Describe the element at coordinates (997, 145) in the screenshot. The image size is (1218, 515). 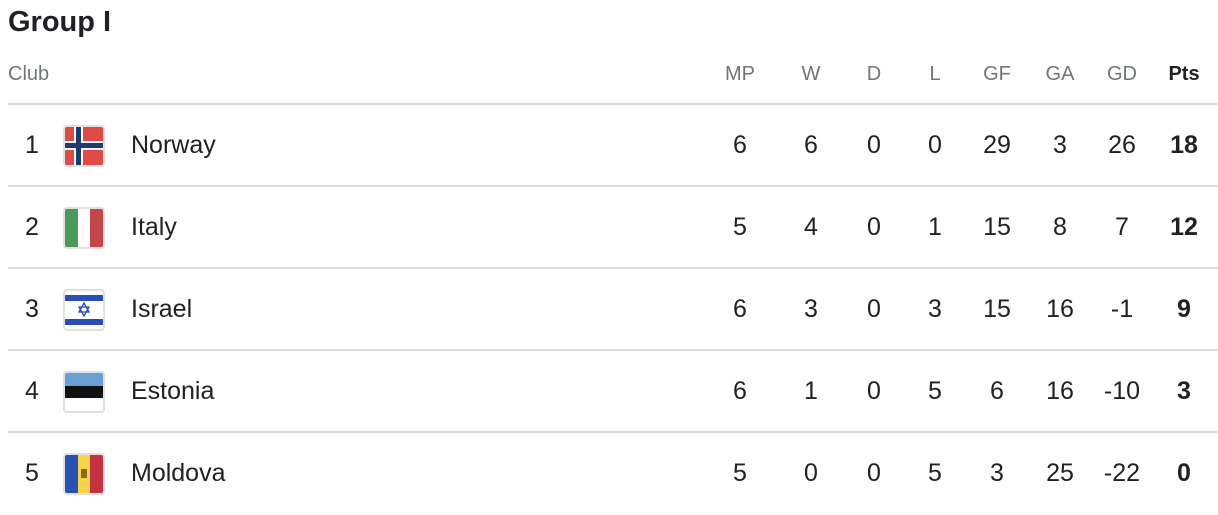
I see `stat-gf: 29` at that location.